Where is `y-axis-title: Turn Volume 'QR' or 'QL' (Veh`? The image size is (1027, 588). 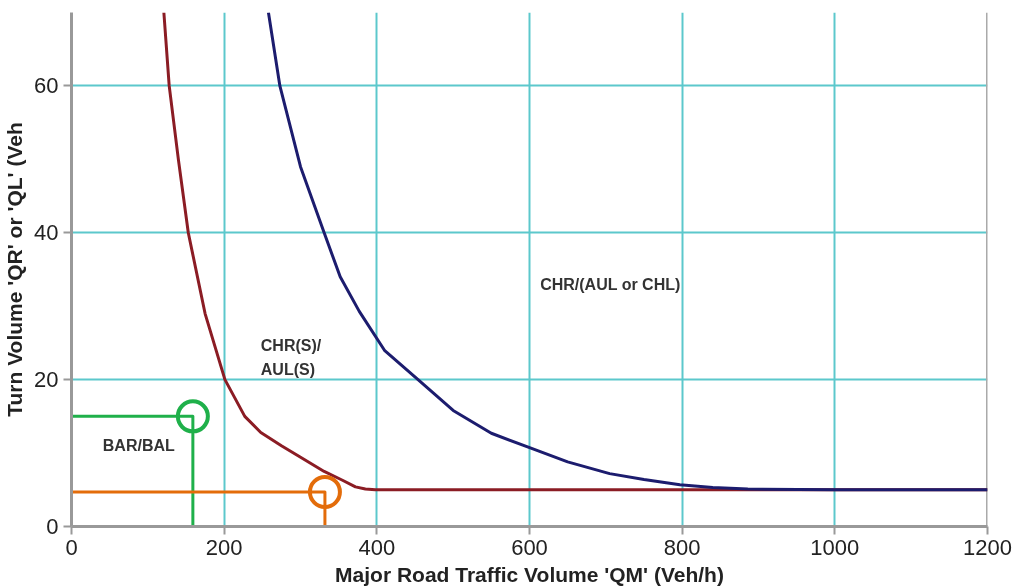
y-axis-title: Turn Volume 'QR' or 'QL' (Veh is located at coordinates (15, 269).